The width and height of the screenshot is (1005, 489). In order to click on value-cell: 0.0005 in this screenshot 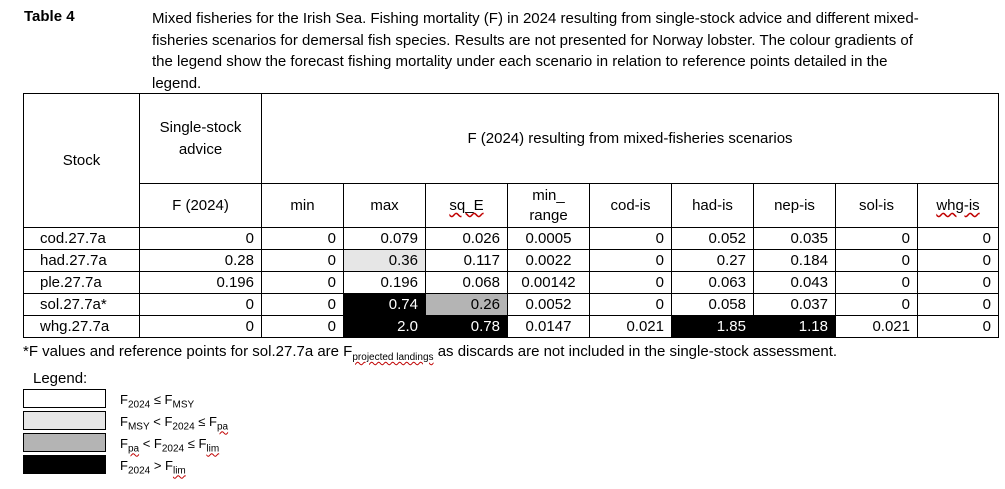, I will do `click(548, 238)`.